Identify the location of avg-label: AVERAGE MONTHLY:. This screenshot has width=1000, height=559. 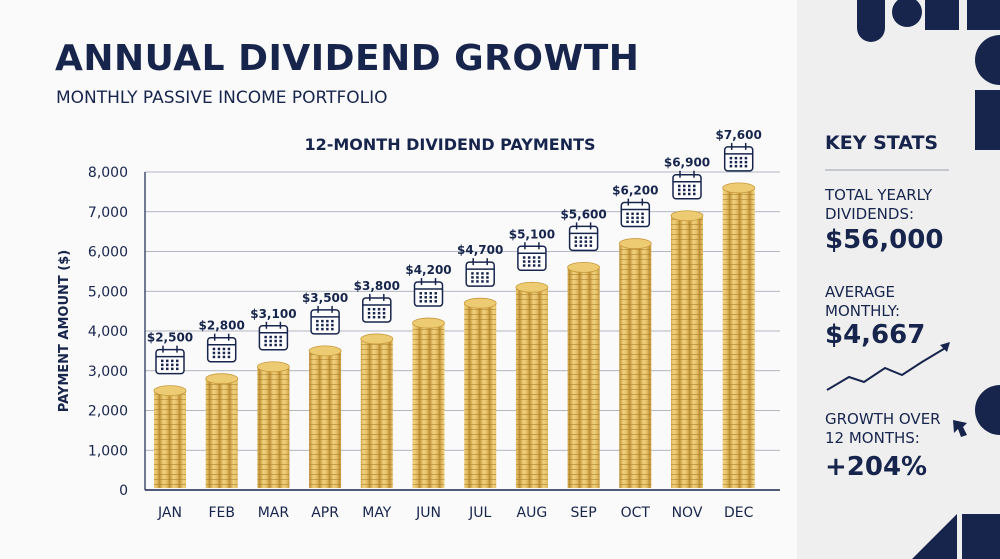
(862, 301).